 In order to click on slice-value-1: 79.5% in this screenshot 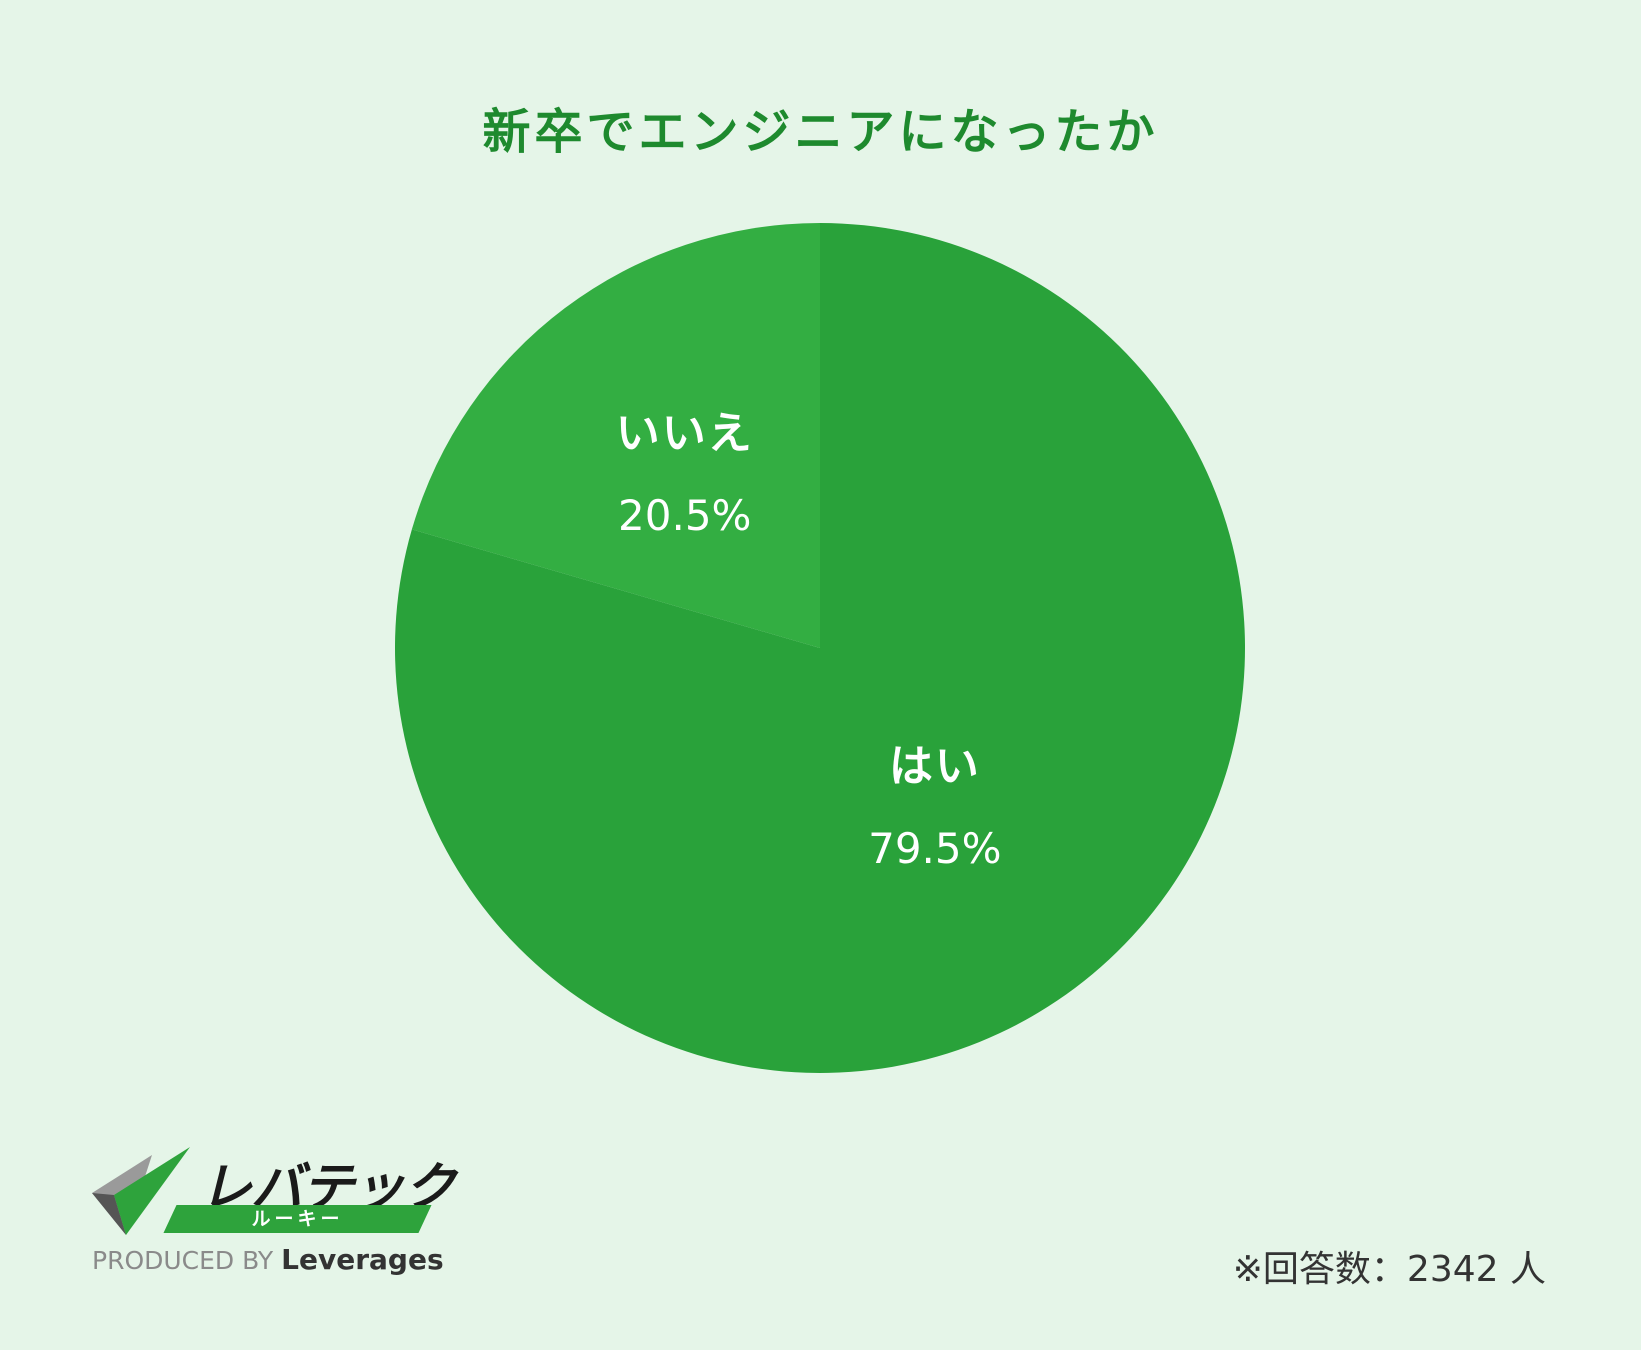, I will do `click(934, 848)`.